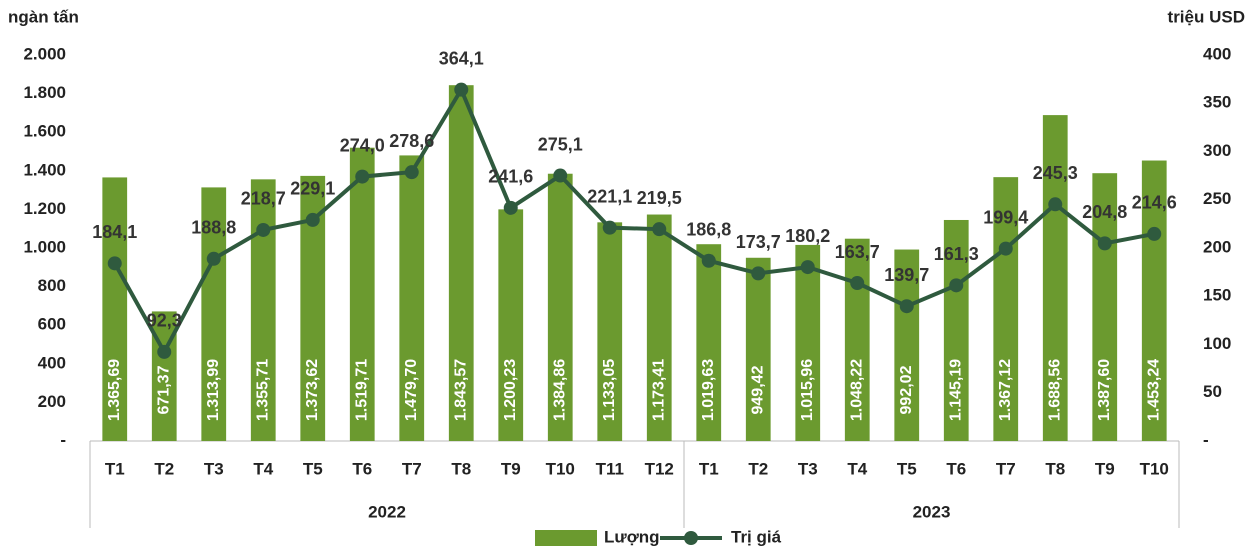 The width and height of the screenshot is (1253, 546). What do you see at coordinates (659, 198) in the screenshot?
I see `line-value-label: 219,5` at bounding box center [659, 198].